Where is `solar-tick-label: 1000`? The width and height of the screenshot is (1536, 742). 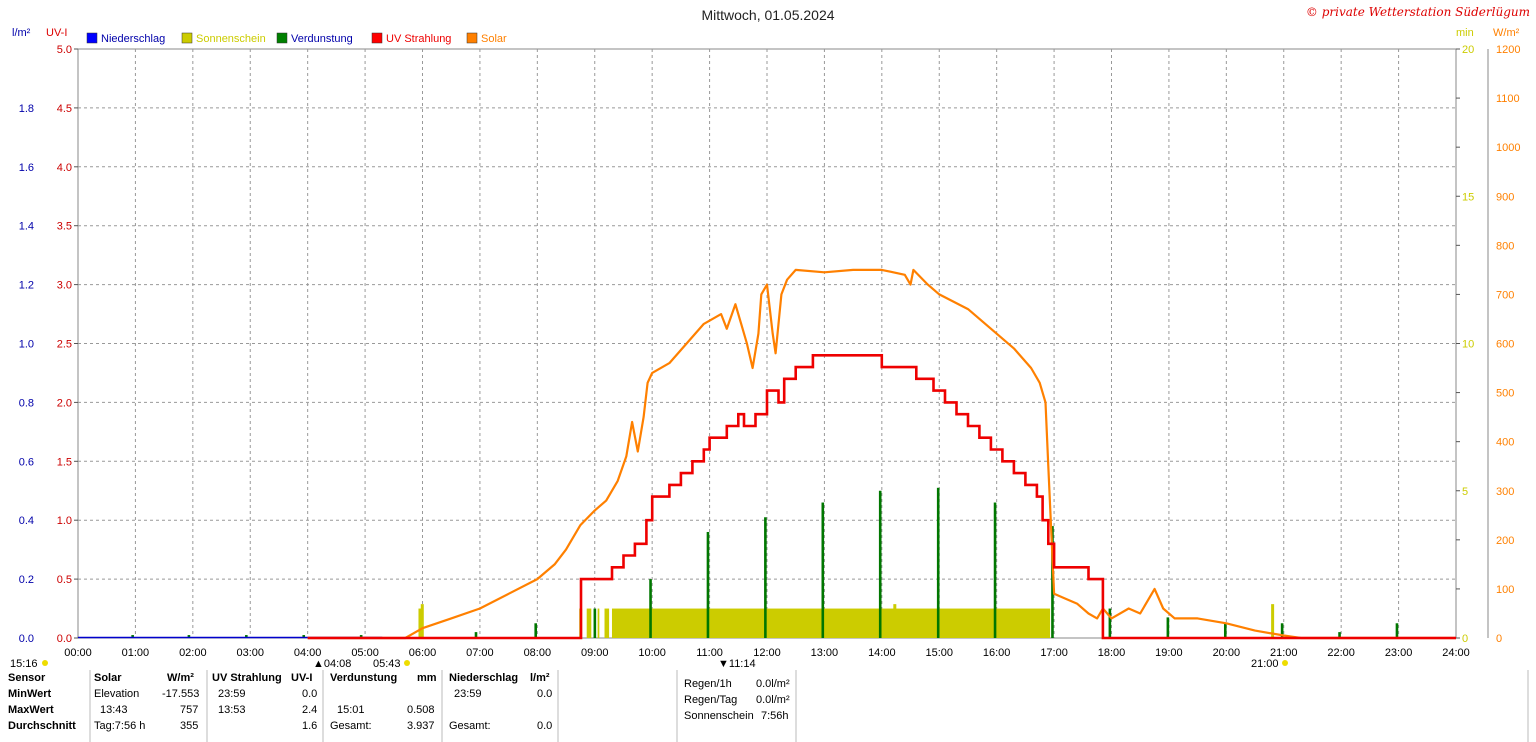 solar-tick-label: 1000 is located at coordinates (1508, 148).